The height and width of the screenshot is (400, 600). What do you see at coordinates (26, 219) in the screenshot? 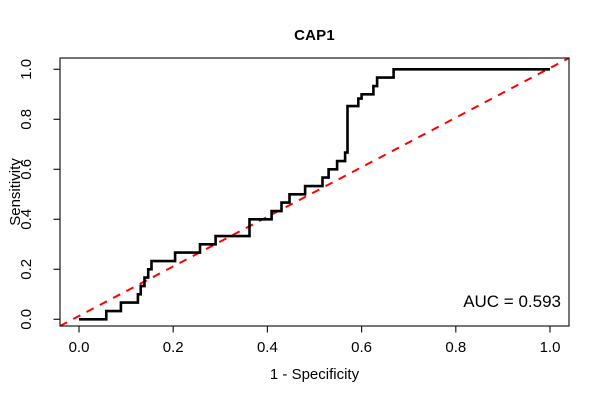
I see `y-tick-label: 0.4` at bounding box center [26, 219].